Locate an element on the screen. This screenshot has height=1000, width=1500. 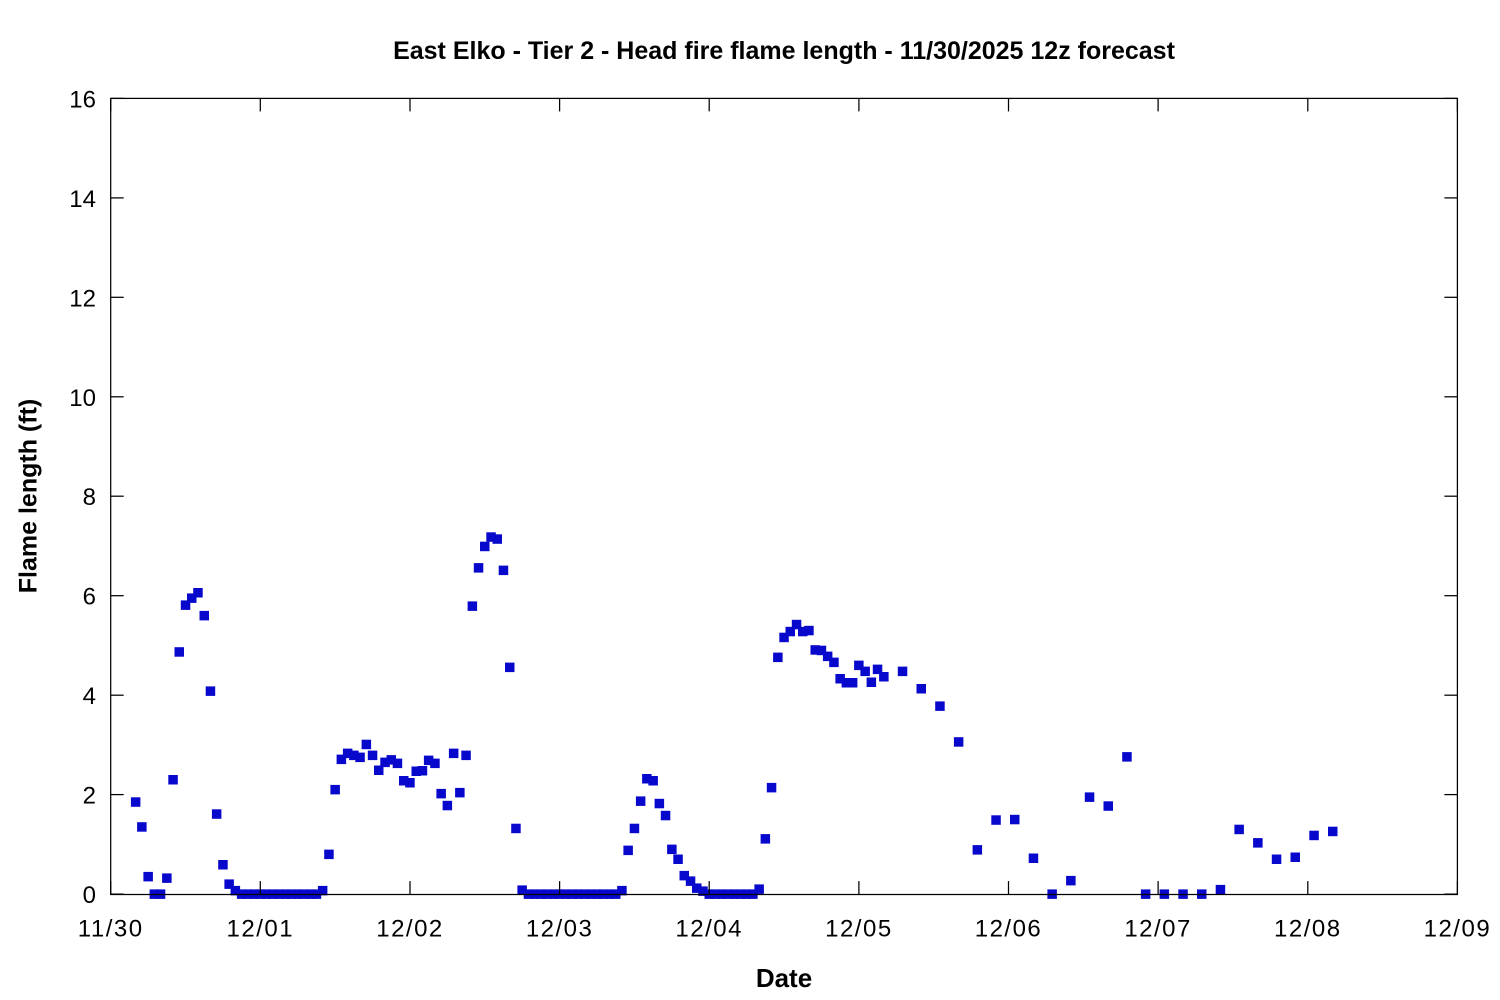
svg-text: 6 is located at coordinates (89, 597).